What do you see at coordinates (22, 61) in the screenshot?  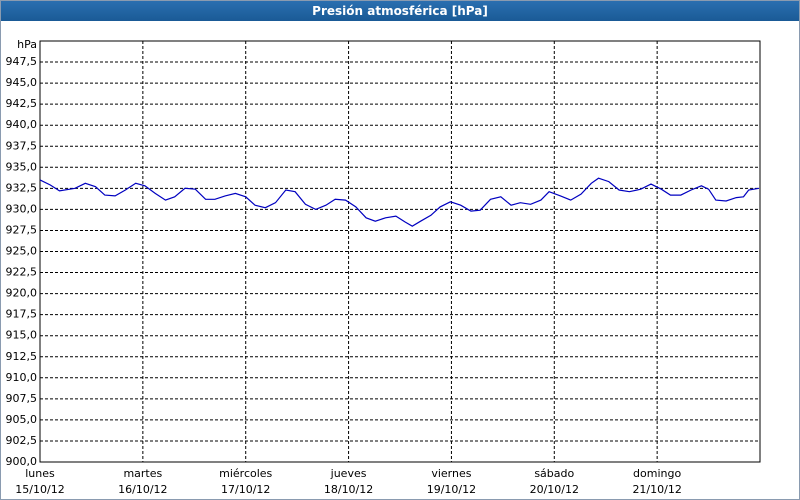 I see `y-tick-label: 947,5` at bounding box center [22, 61].